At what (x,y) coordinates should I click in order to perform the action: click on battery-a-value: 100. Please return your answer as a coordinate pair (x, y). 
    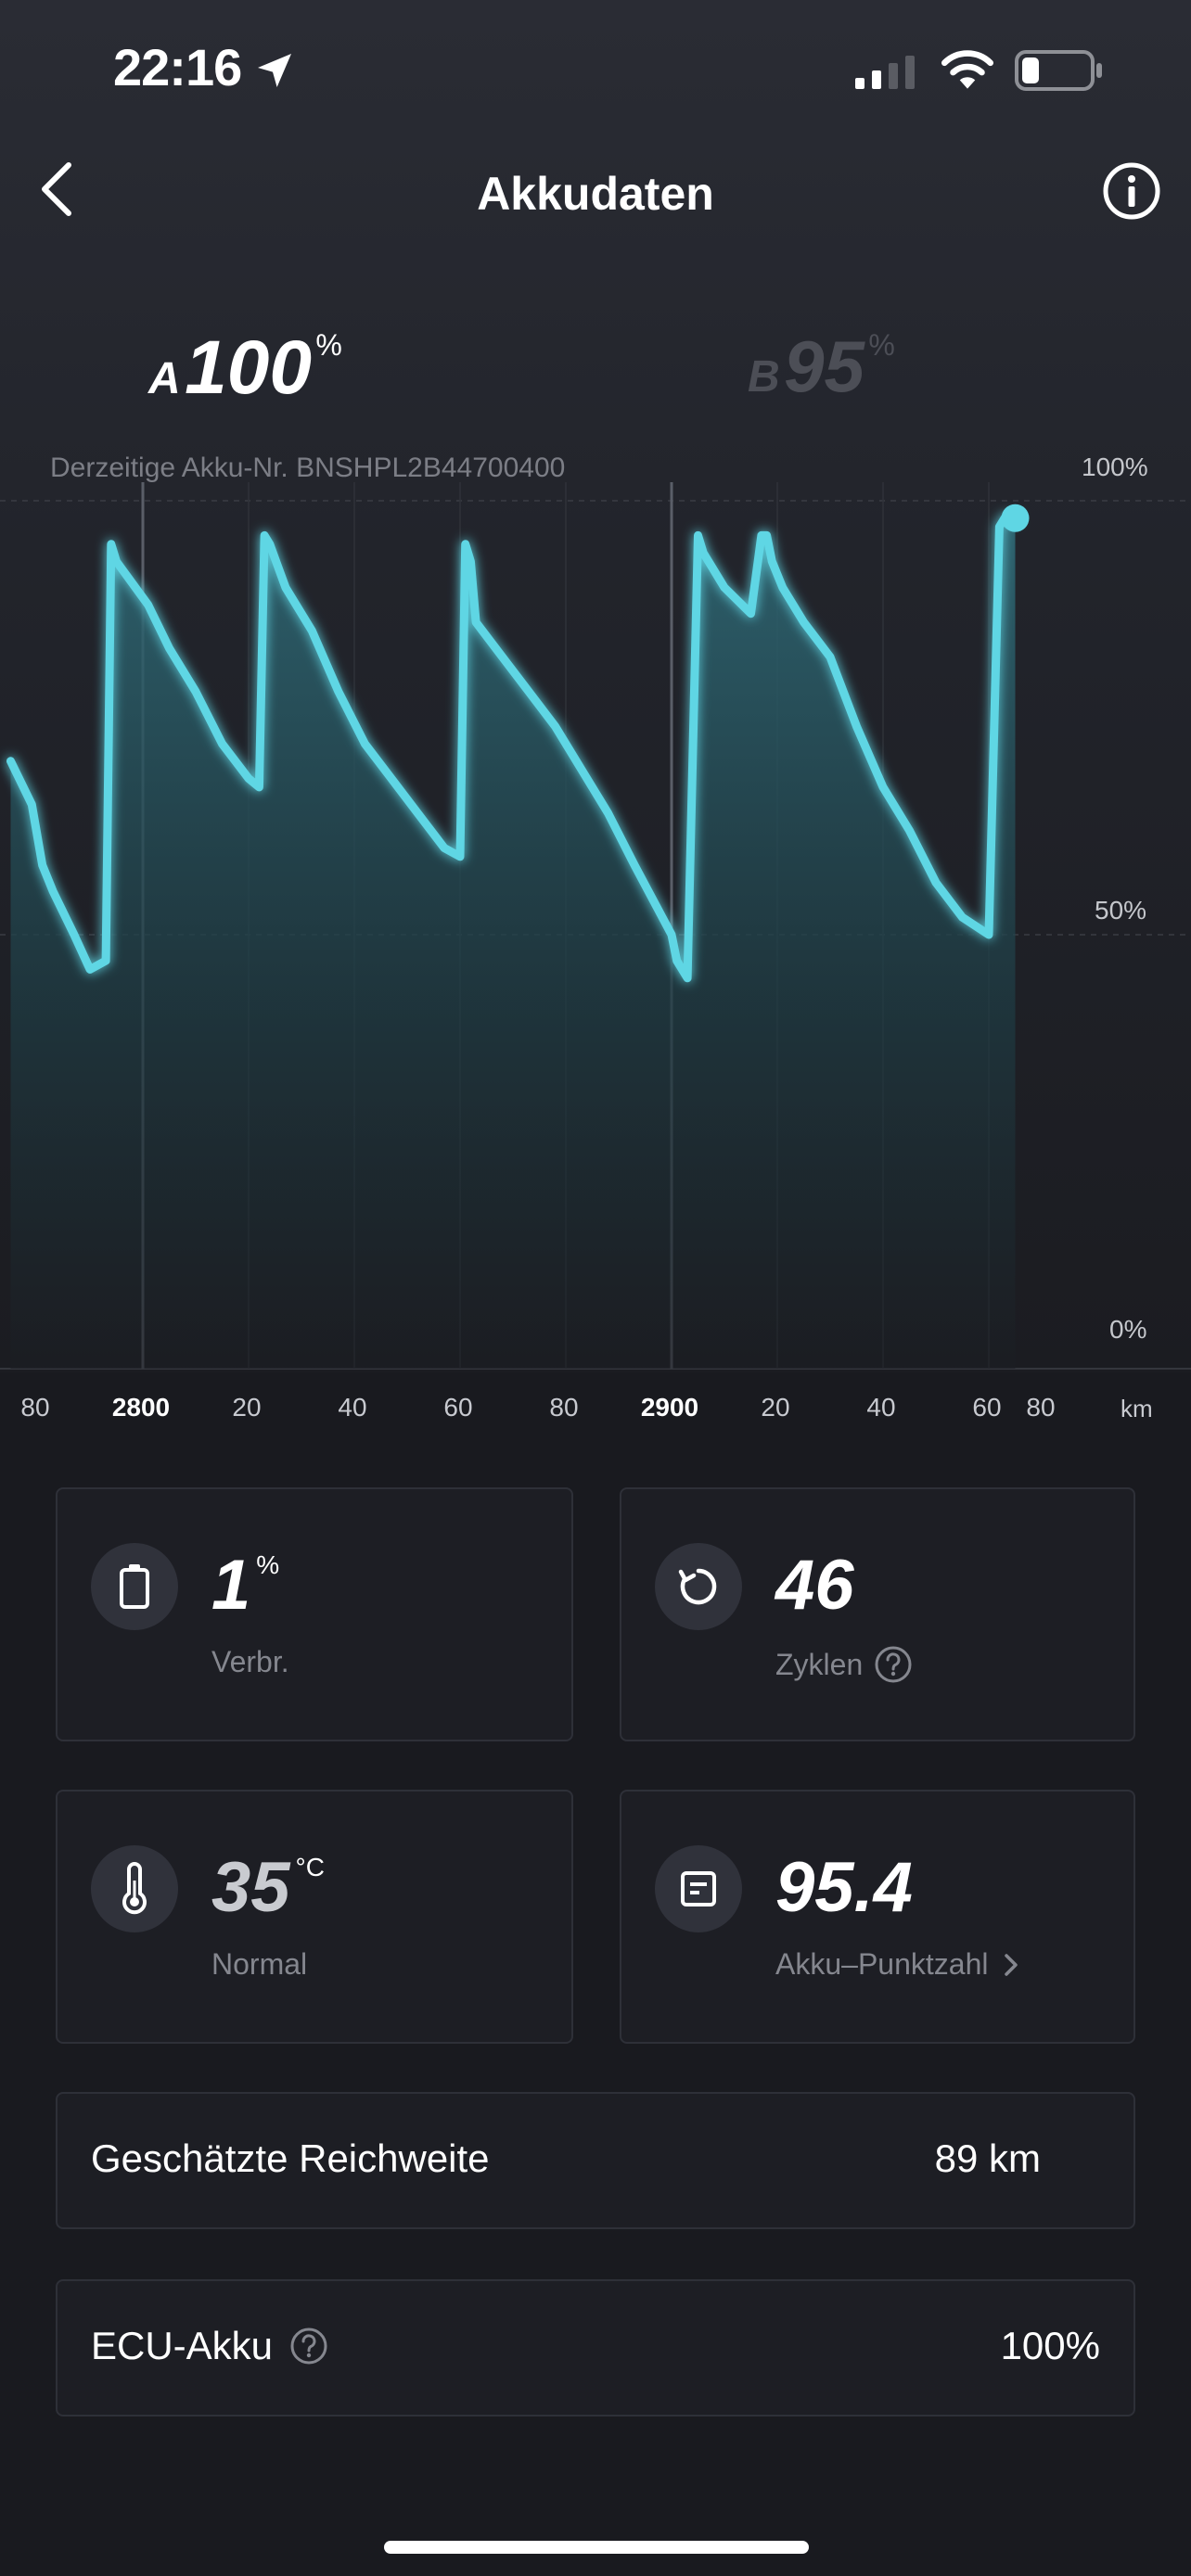
    Looking at the image, I should click on (248, 368).